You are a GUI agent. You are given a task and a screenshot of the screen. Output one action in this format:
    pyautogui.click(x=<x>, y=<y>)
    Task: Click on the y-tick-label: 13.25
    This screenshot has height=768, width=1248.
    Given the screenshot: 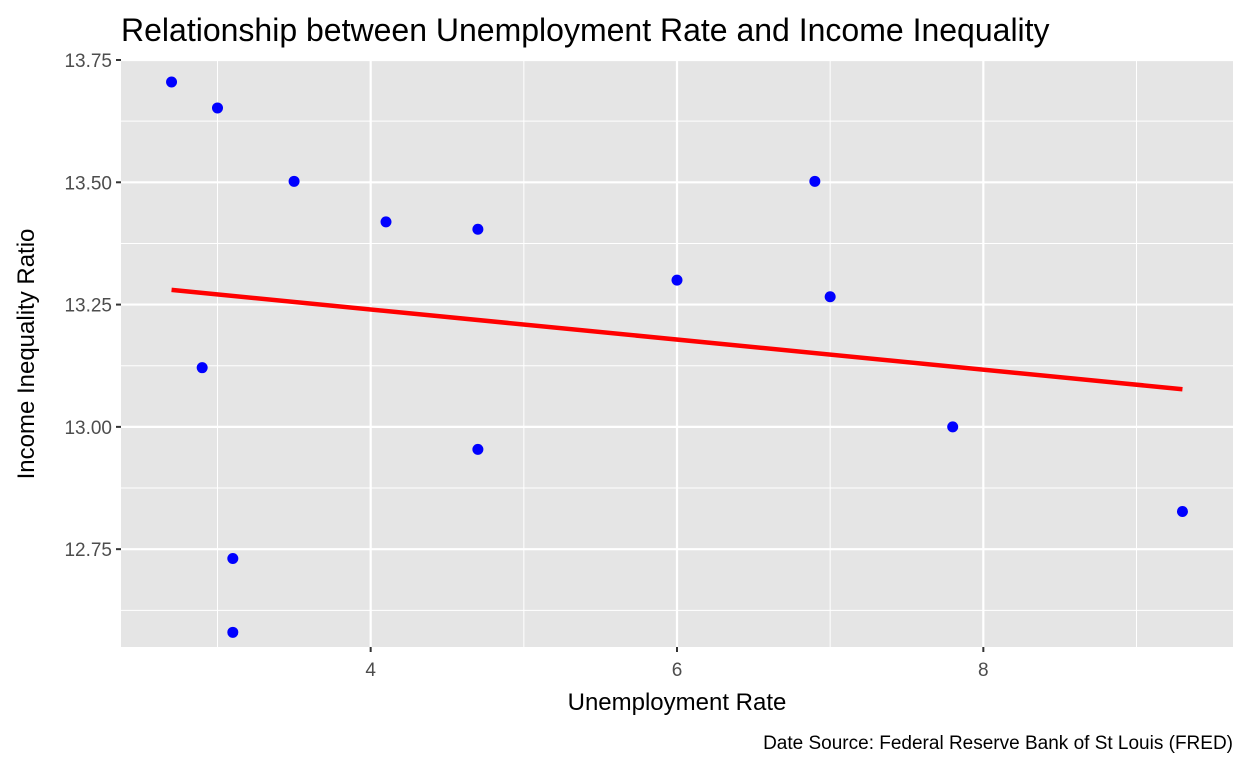 What is the action you would take?
    pyautogui.click(x=88, y=306)
    